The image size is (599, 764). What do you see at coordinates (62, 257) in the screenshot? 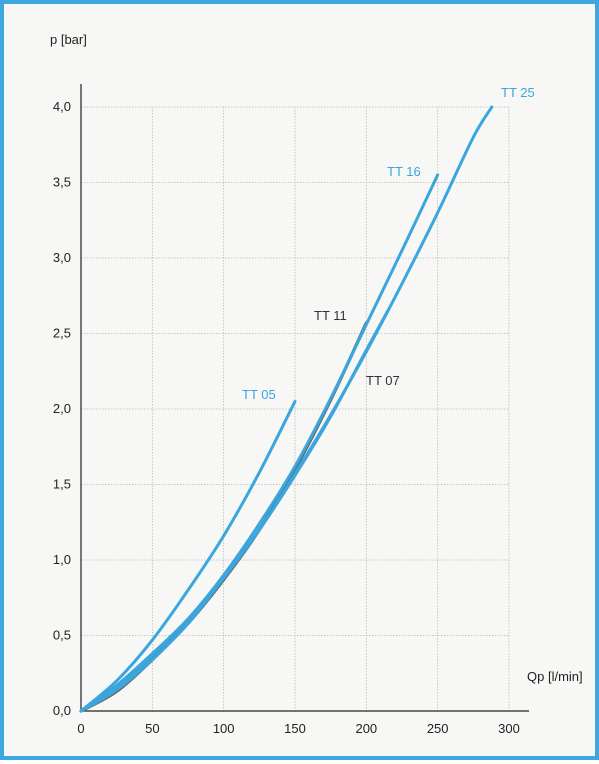
I see `y-tick-label: 3,0` at bounding box center [62, 257].